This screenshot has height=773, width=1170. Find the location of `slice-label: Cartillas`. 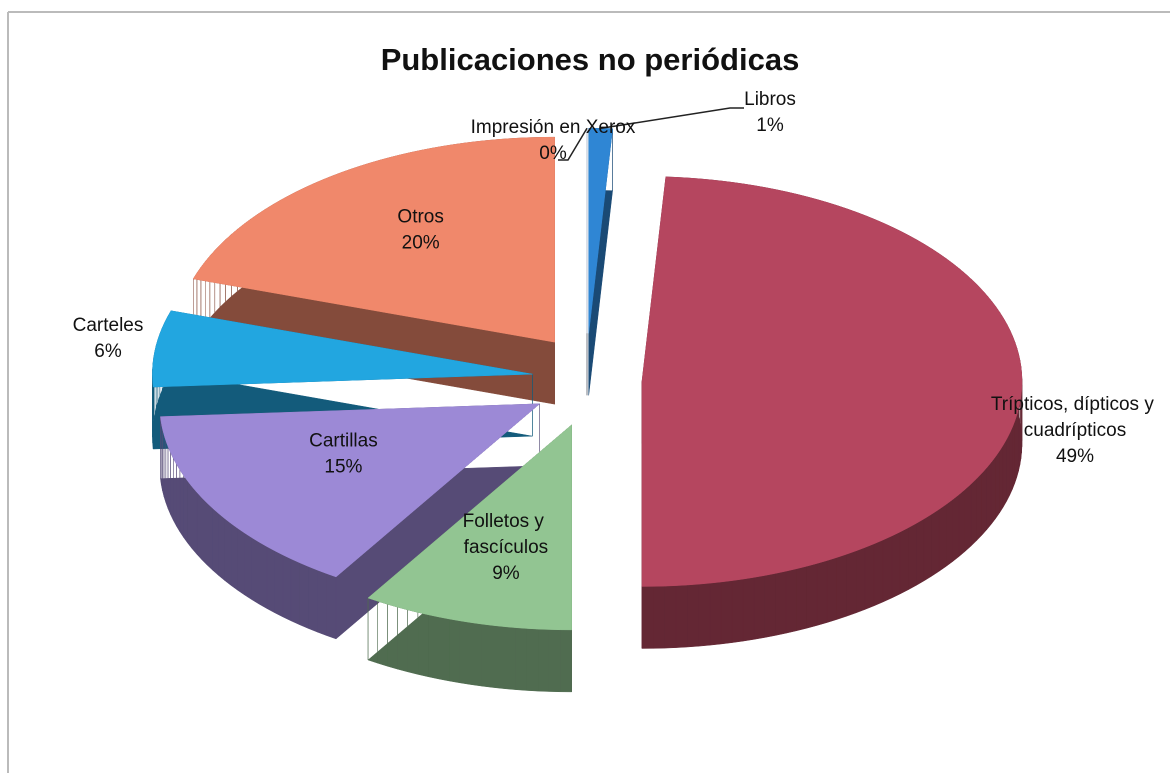

slice-label: Cartillas is located at coordinates (343, 440).